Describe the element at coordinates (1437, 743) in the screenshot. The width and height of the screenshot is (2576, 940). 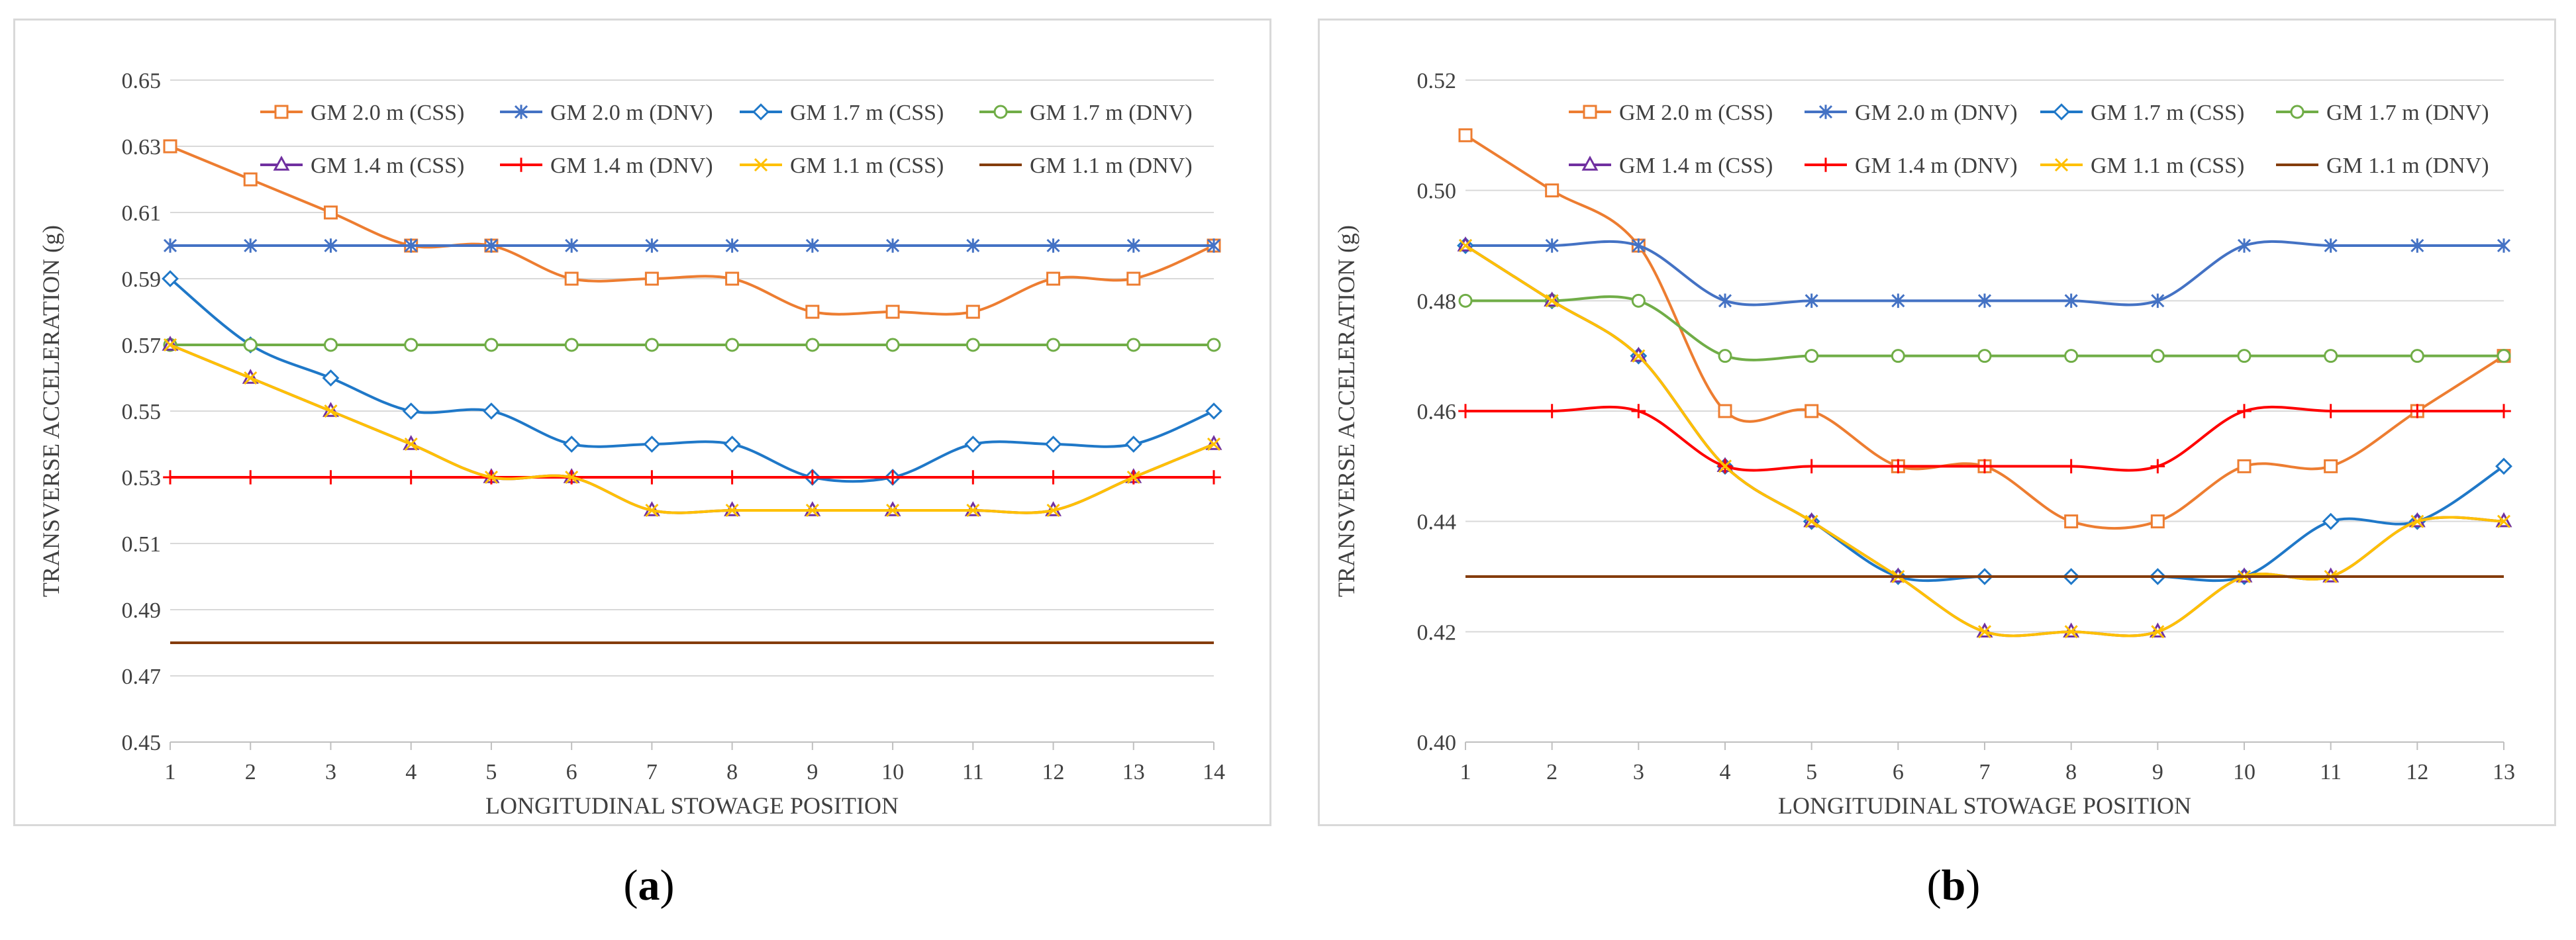
I see `chart-b-ytick-label: 0.40` at that location.